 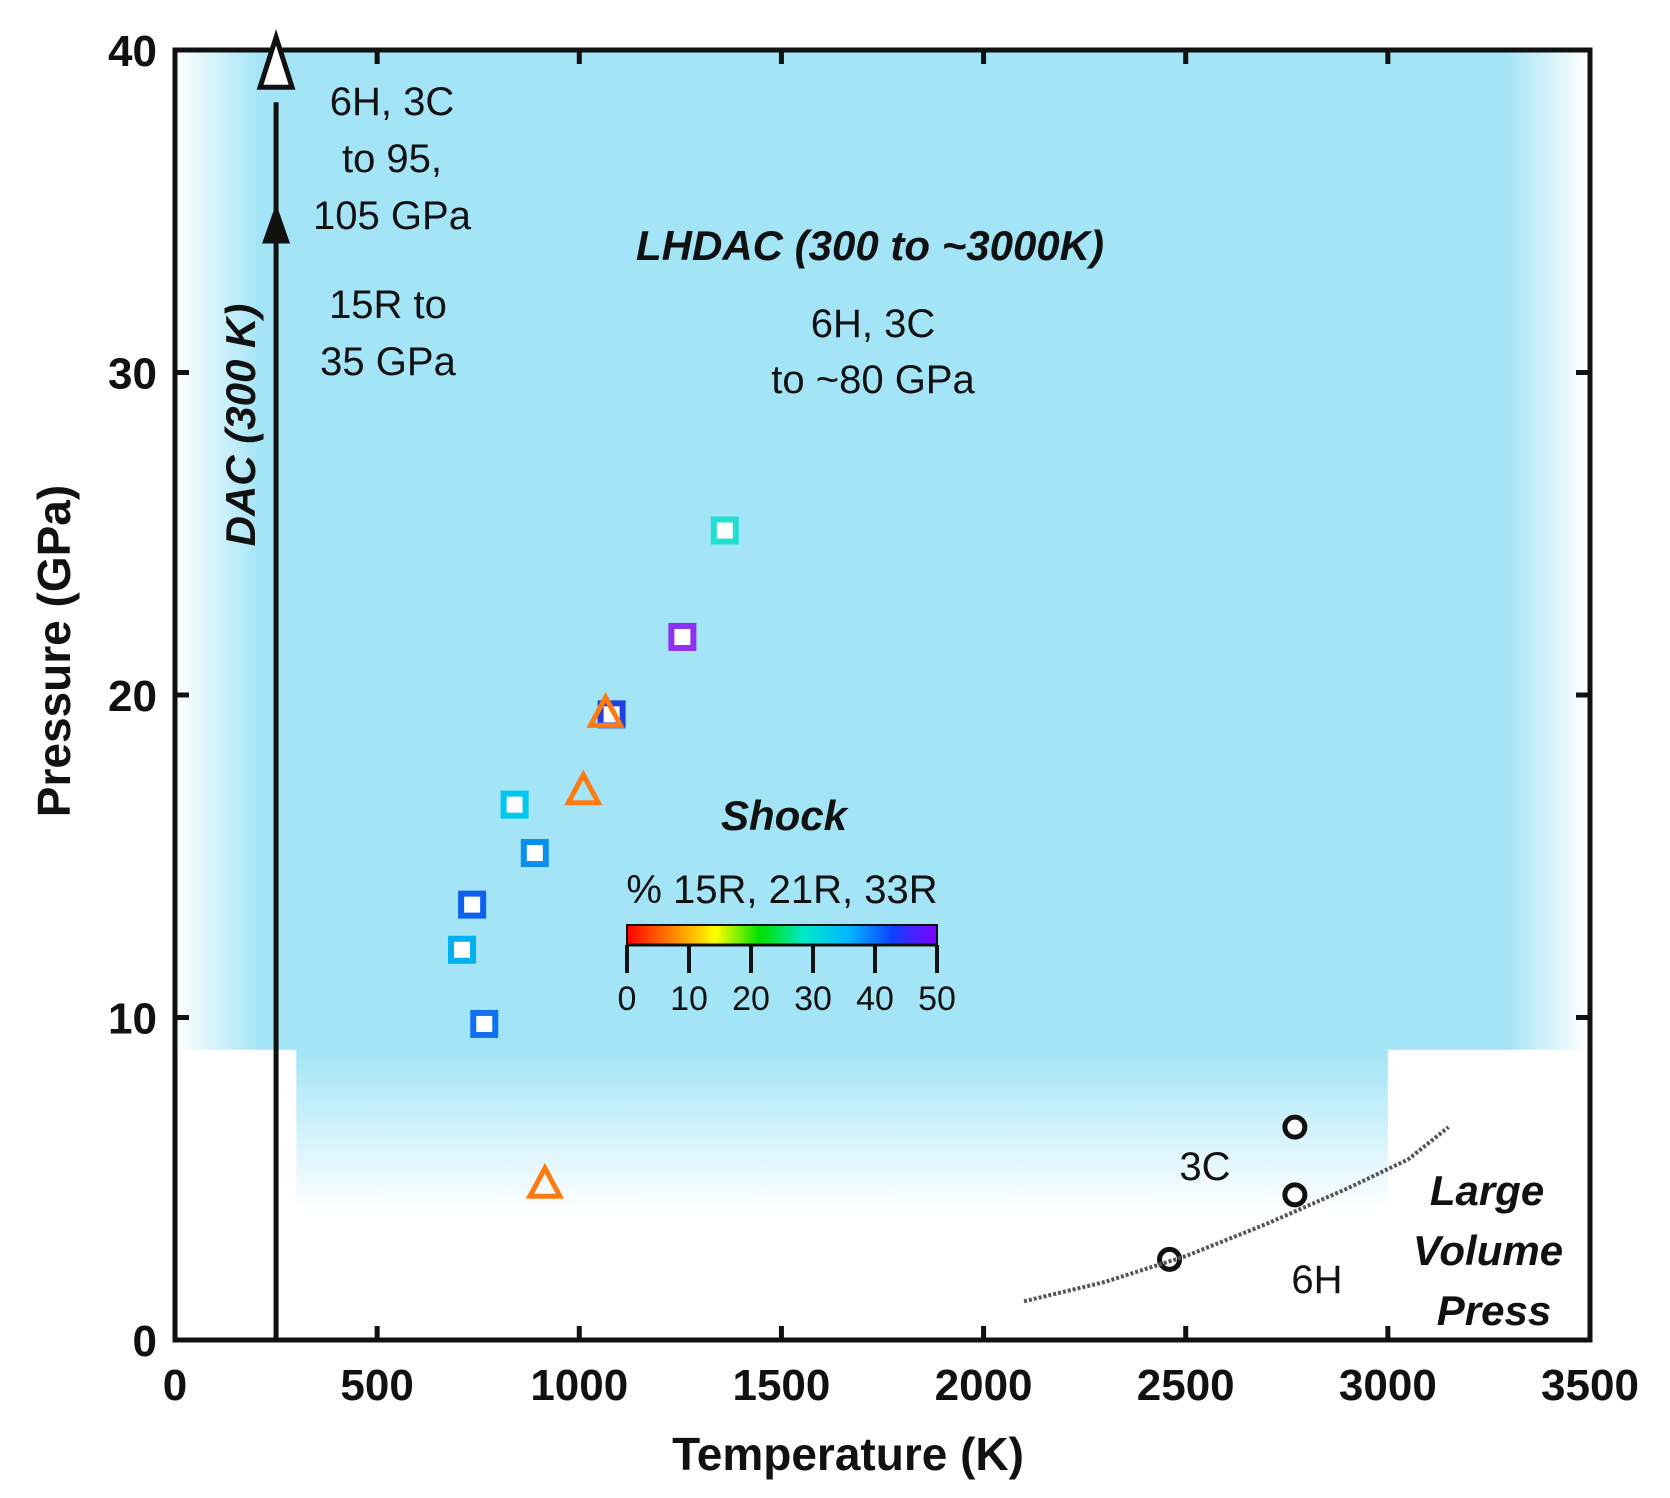 I want to click on x-tick-label: 0, so click(x=175, y=1385).